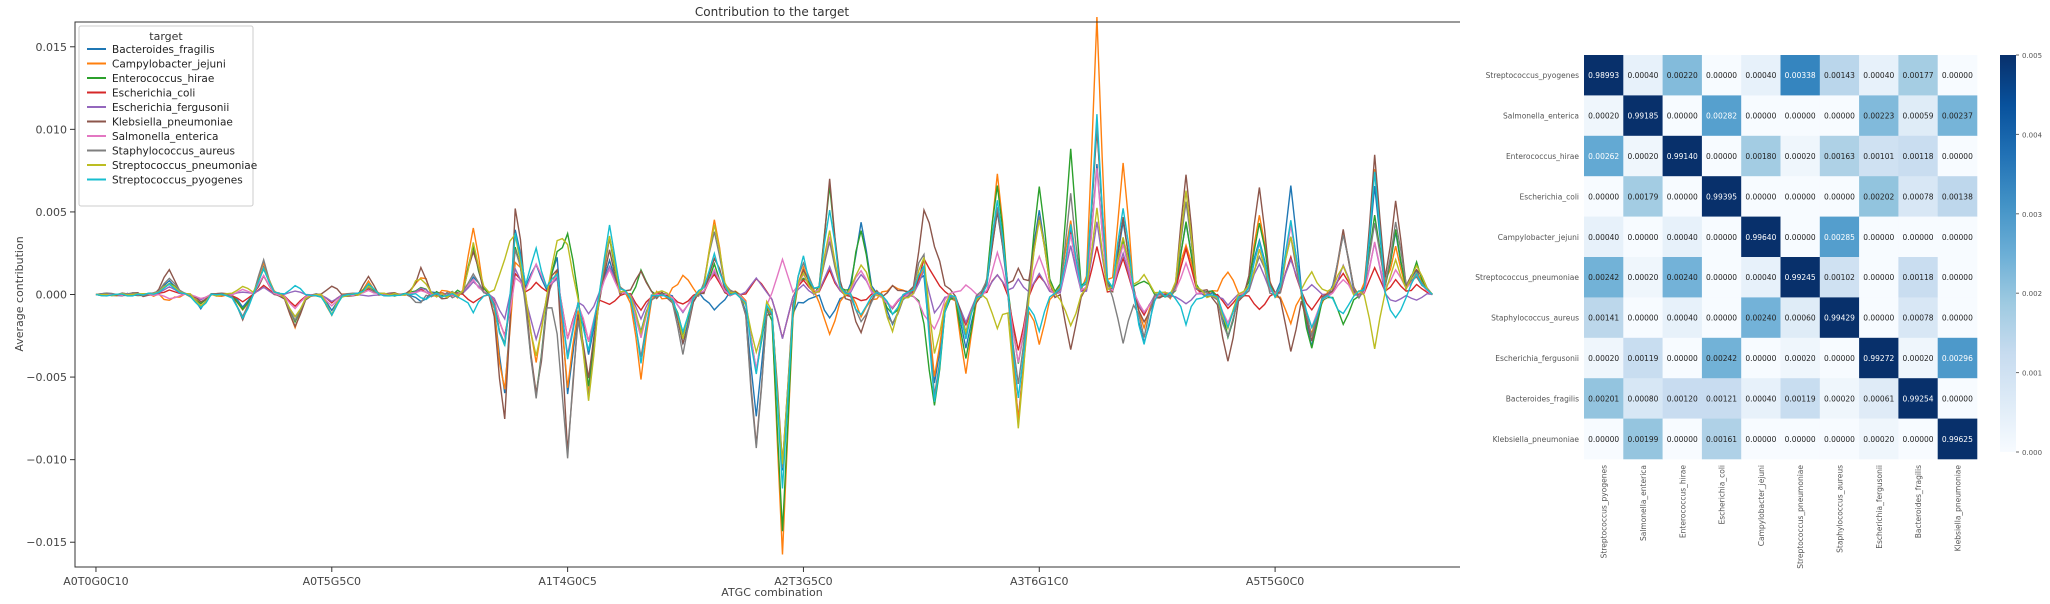 The image size is (2050, 604). Describe the element at coordinates (172, 123) in the screenshot. I see `legend-label: Klebsiella_pneumoniae` at that location.